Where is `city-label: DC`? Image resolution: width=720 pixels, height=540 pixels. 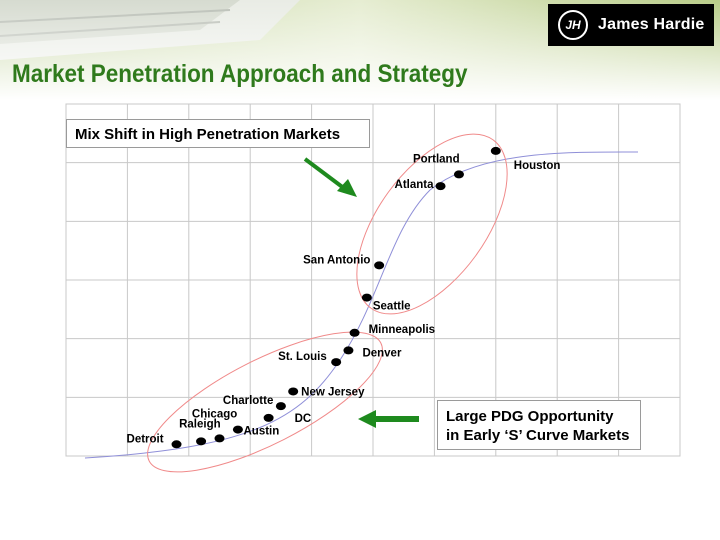
city-label: DC is located at coordinates (303, 419).